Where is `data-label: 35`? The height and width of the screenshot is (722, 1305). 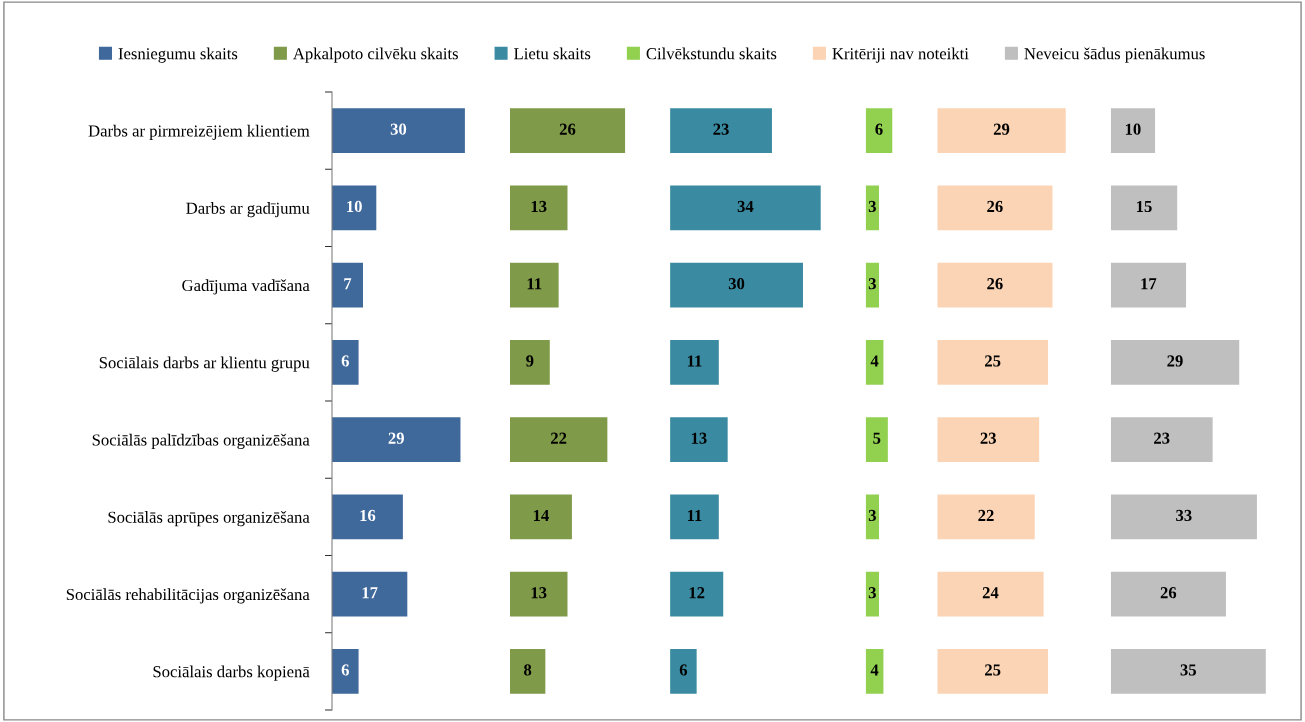 data-label: 35 is located at coordinates (1188, 670).